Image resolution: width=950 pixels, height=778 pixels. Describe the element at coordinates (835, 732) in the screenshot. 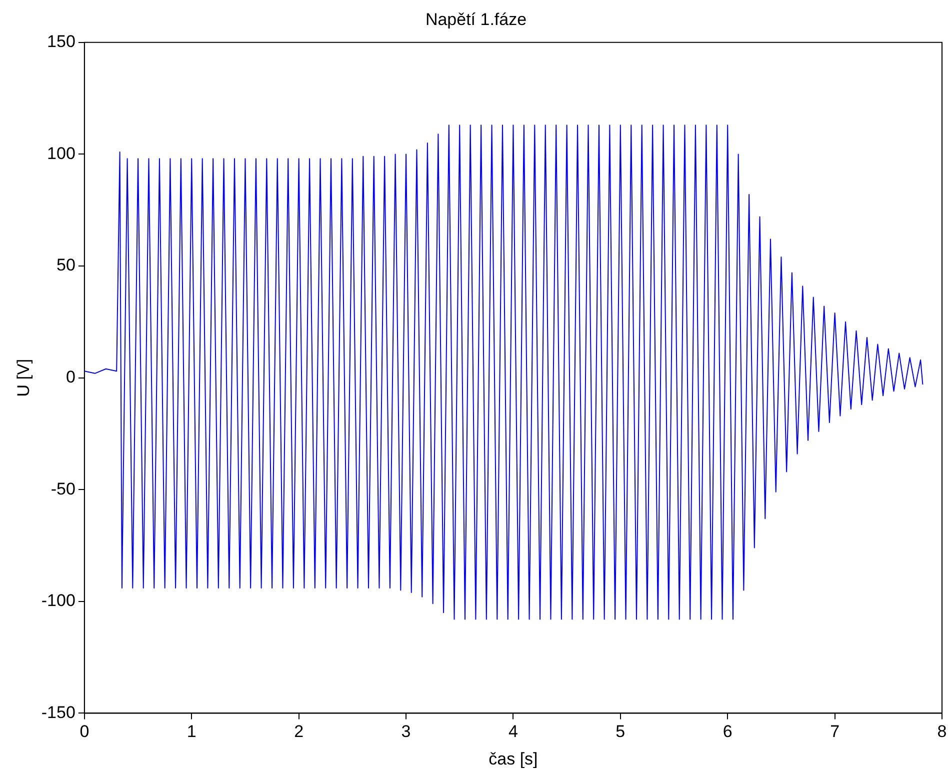

I see `x-tick-label: 7` at that location.